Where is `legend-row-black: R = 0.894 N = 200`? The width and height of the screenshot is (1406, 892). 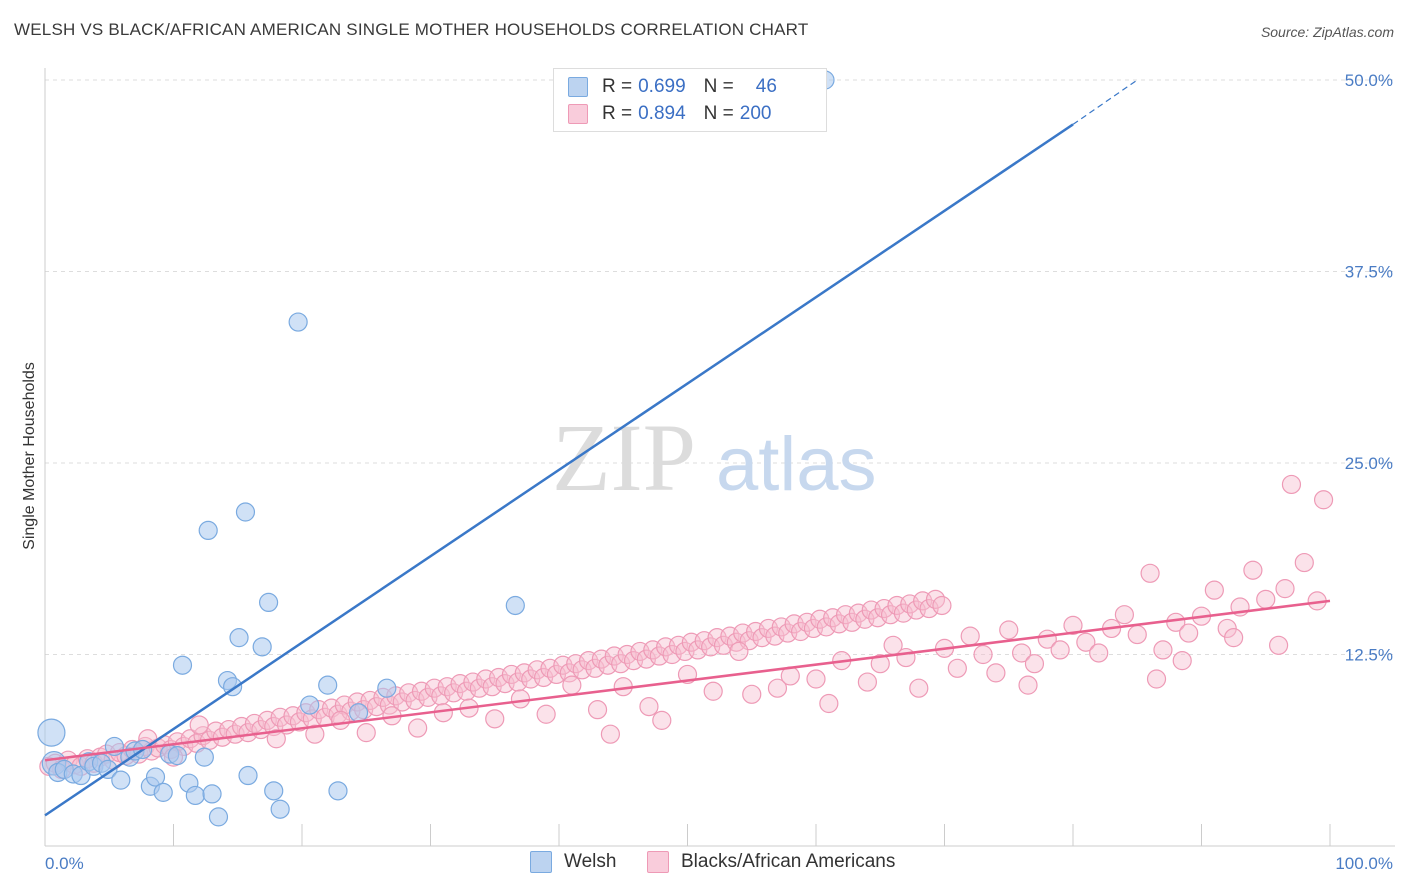
legend-row-black: R = 0.894 N = 200 is located at coordinates (669, 114).